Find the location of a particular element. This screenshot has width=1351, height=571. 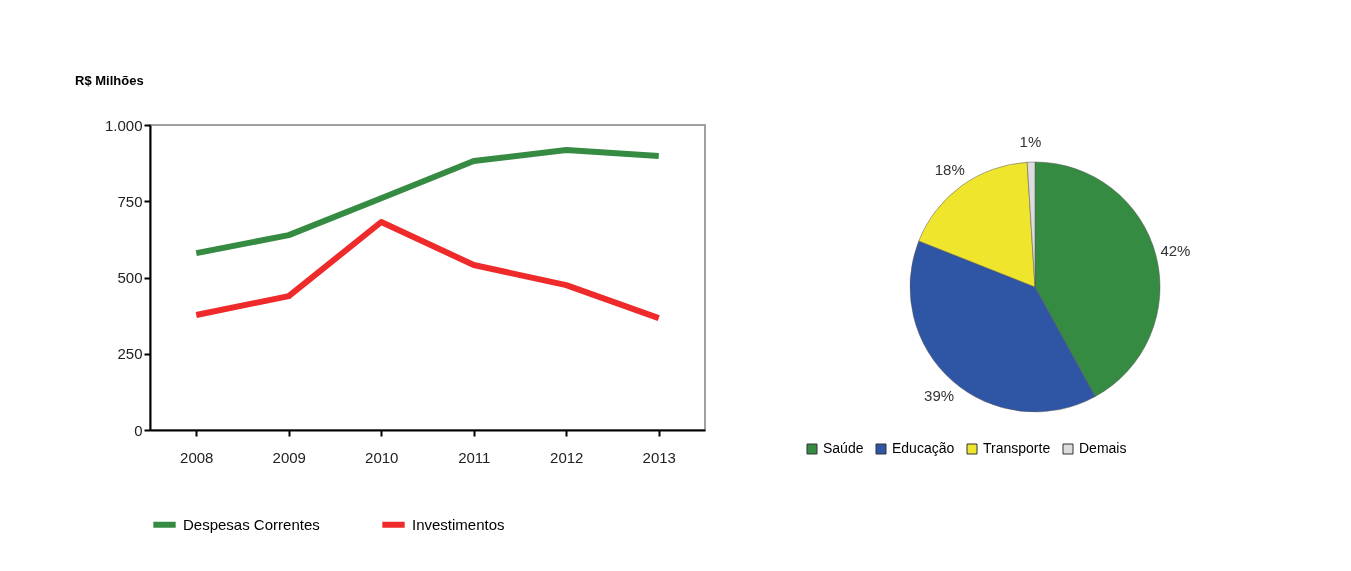

legend-label: Educação is located at coordinates (923, 448).